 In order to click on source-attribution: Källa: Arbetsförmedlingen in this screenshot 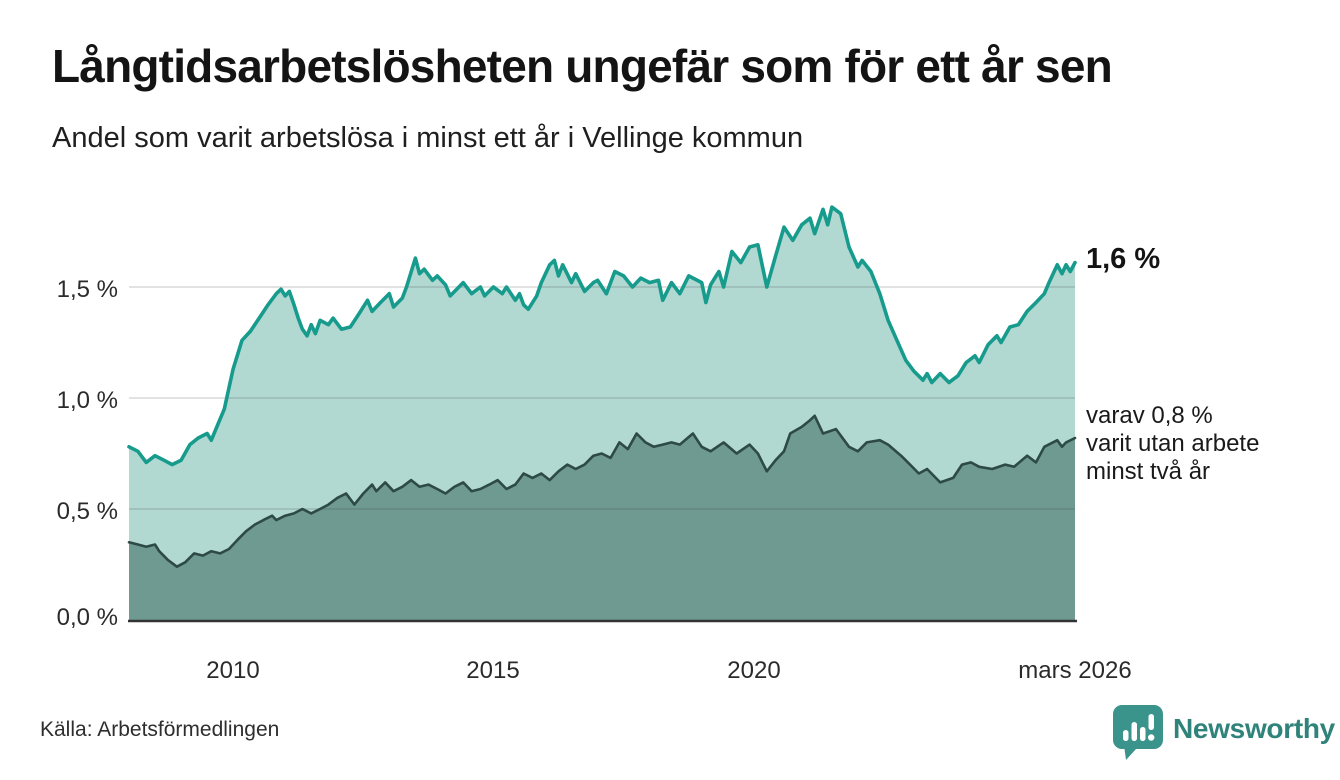, I will do `click(160, 729)`.